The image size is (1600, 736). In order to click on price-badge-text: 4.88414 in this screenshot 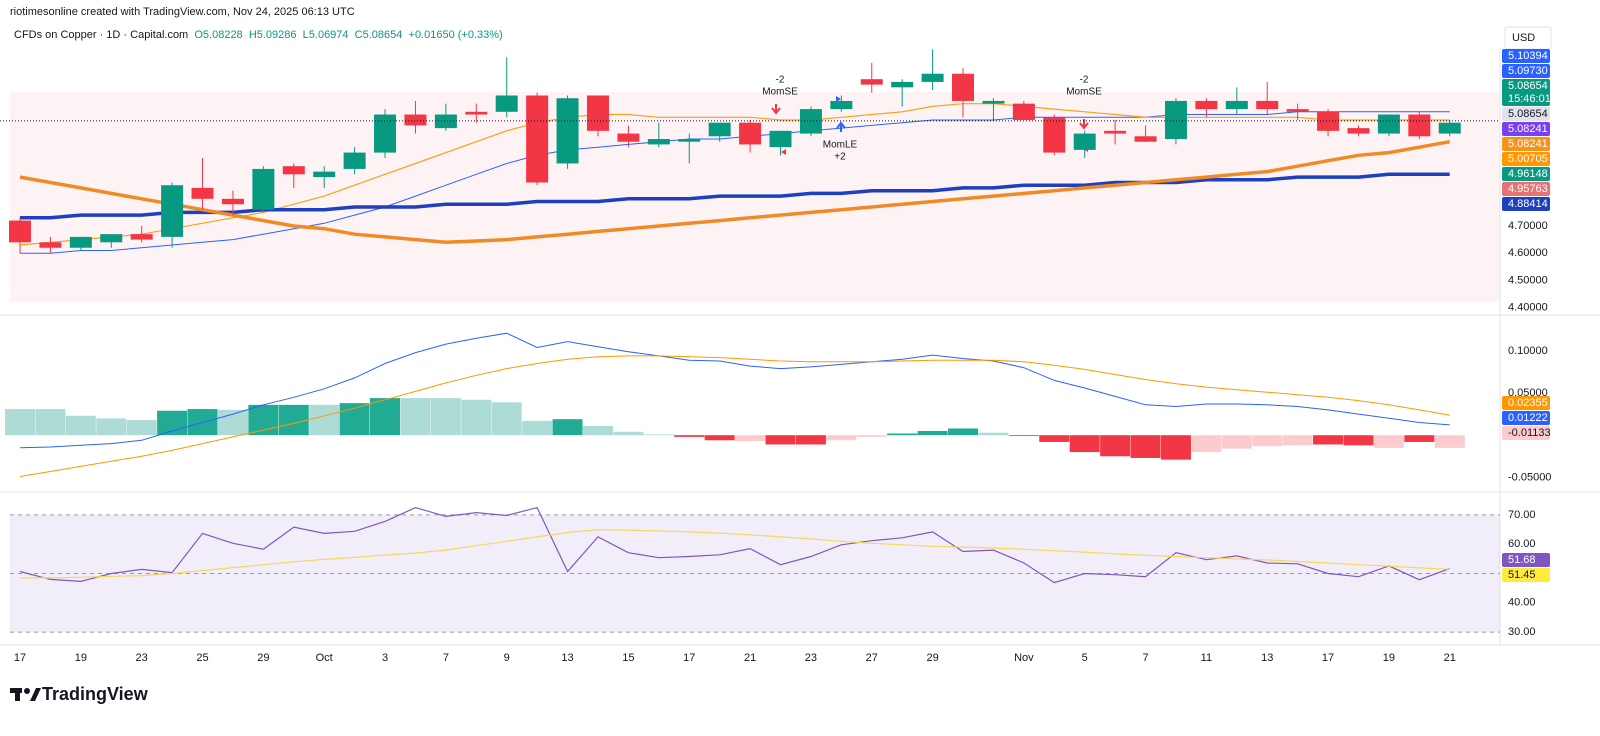, I will do `click(1528, 204)`.